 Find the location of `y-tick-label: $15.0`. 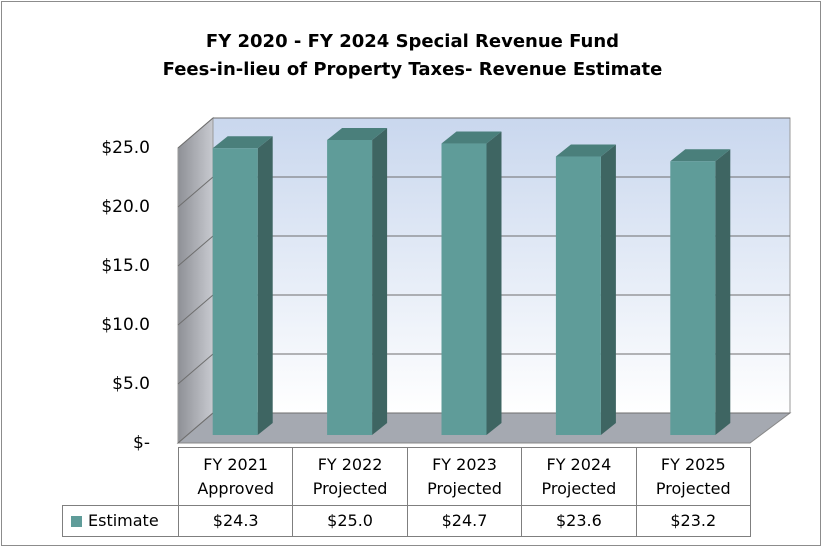

y-tick-label: $15.0 is located at coordinates (125, 266).